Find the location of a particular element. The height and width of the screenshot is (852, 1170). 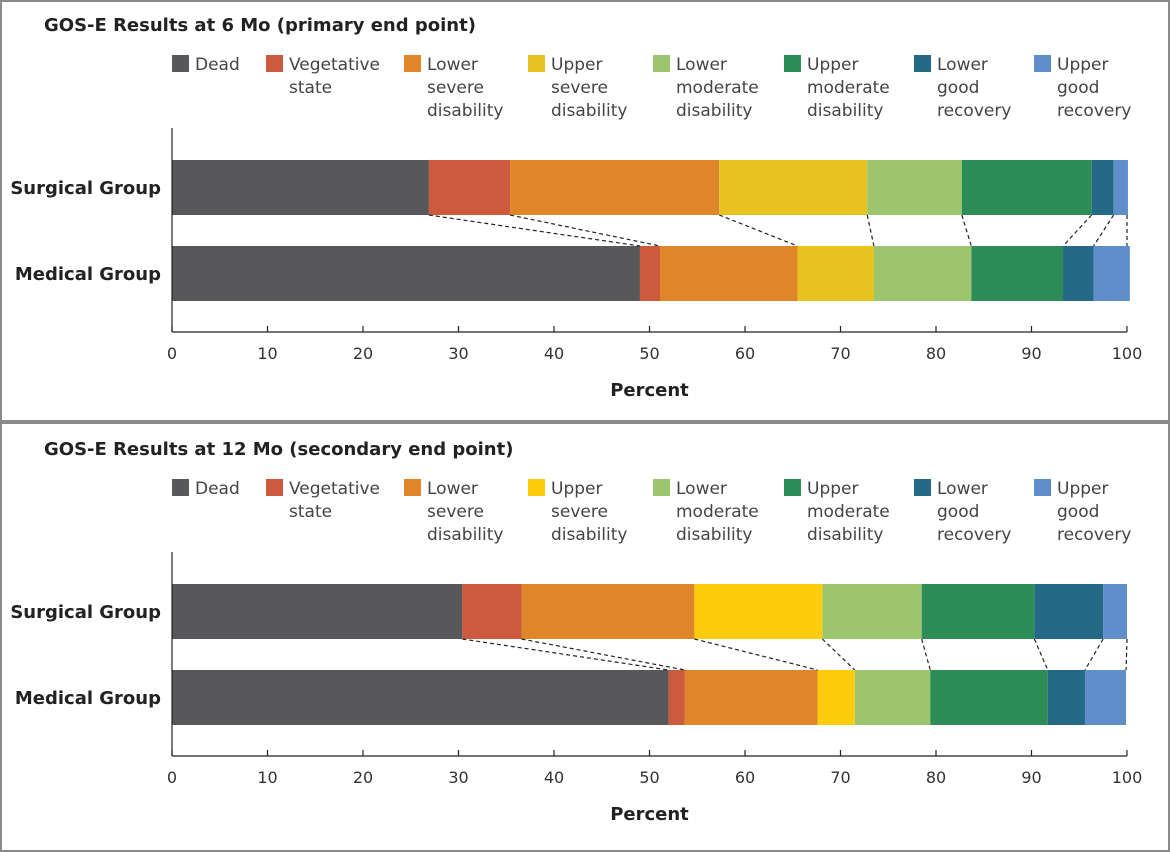

panel1-legend-label-7-line-1: Lower is located at coordinates (962, 65).